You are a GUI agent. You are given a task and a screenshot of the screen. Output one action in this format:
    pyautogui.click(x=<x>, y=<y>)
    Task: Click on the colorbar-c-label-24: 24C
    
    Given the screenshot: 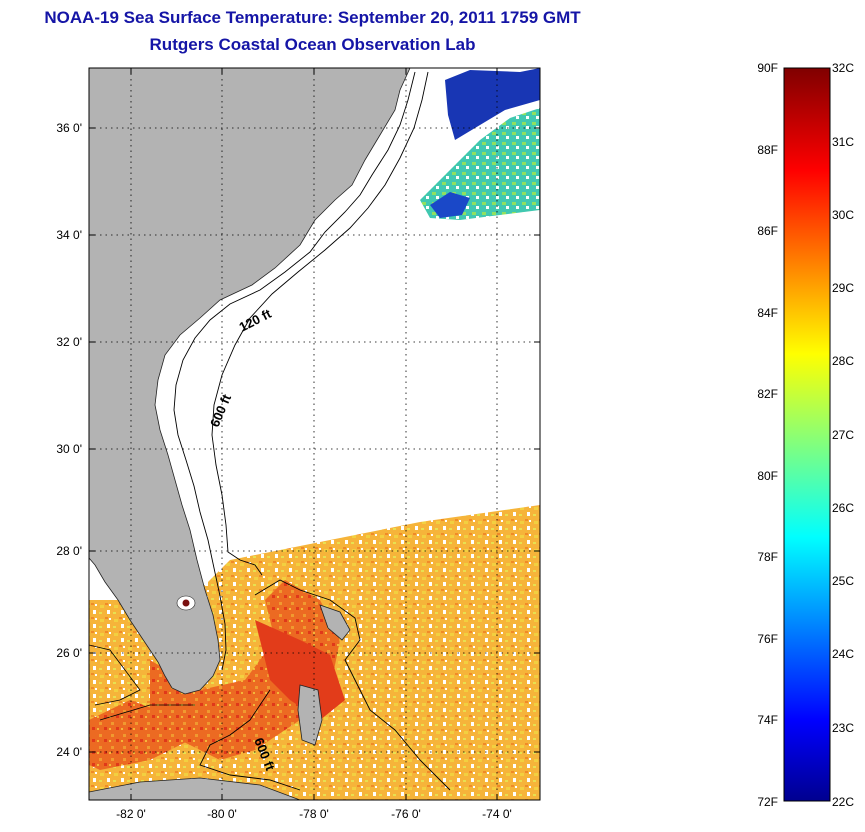 What is the action you would take?
    pyautogui.click(x=843, y=654)
    